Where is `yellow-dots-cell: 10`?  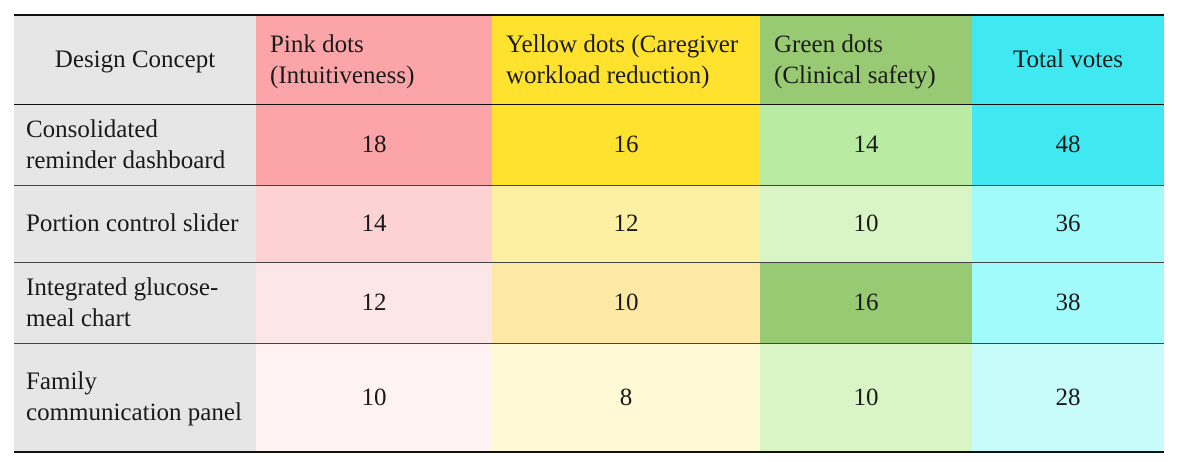 yellow-dots-cell: 10 is located at coordinates (626, 303).